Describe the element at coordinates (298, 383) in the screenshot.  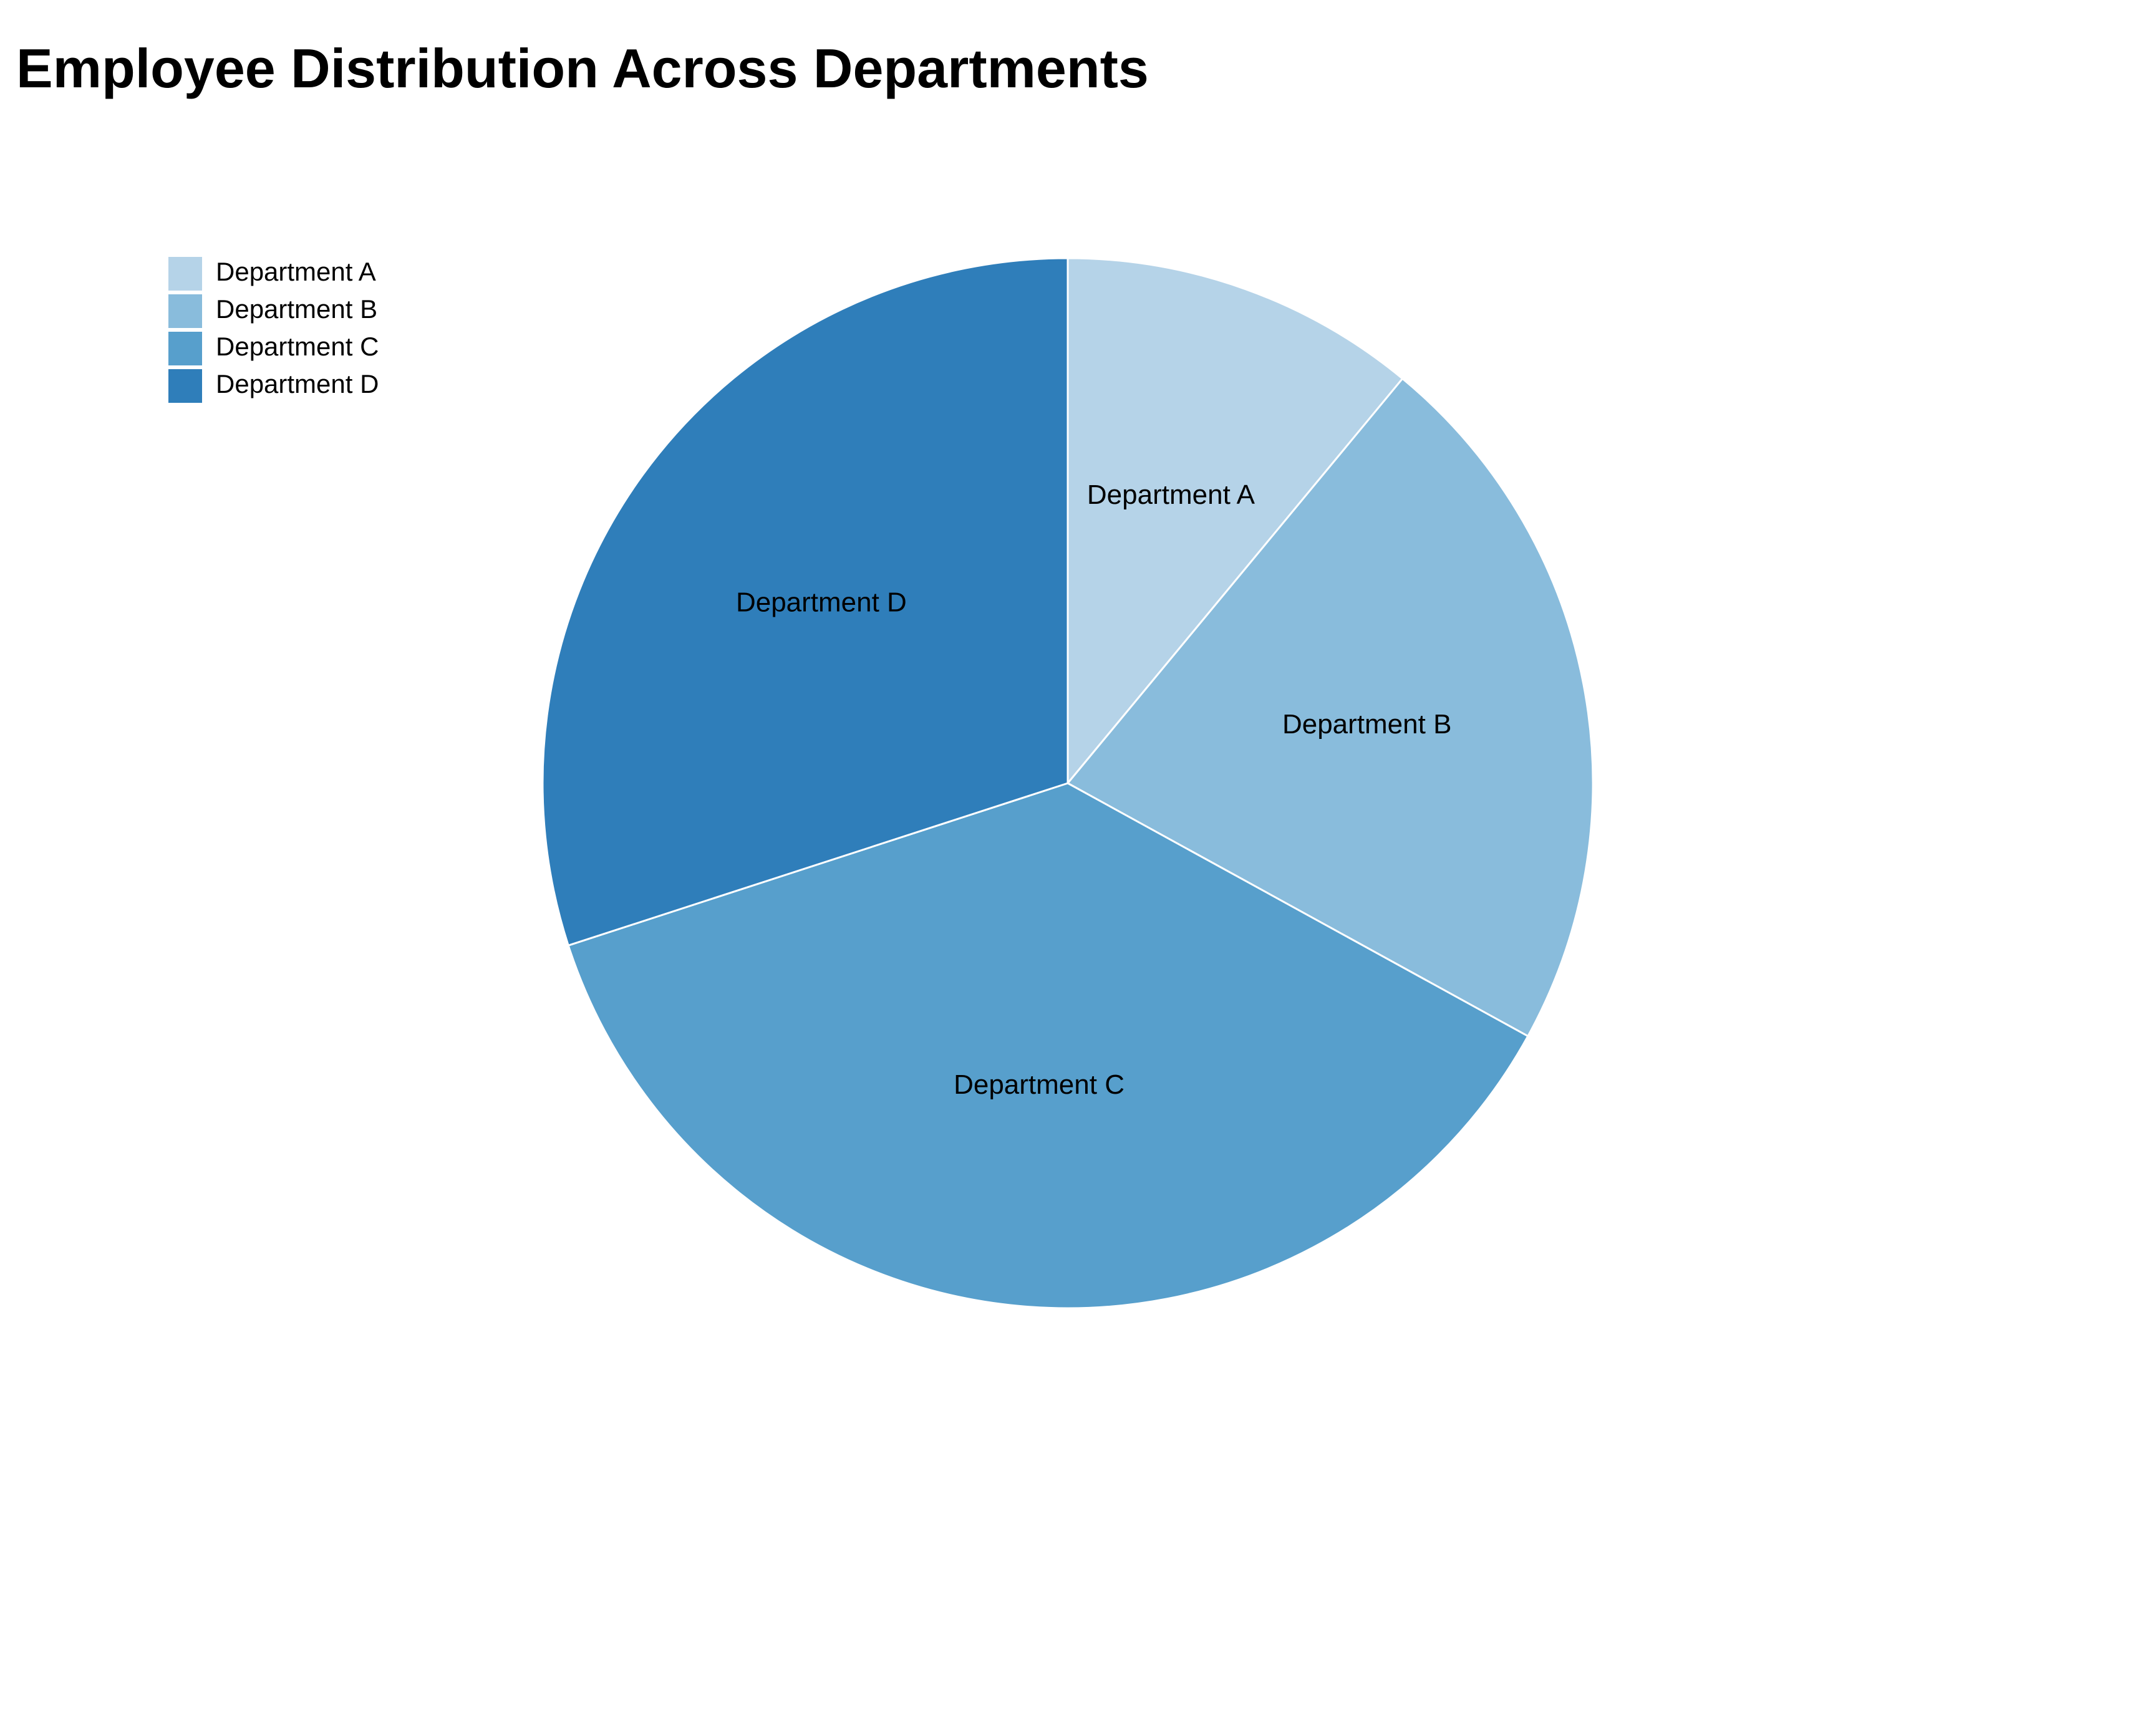
I see `legend-label: Department D` at that location.